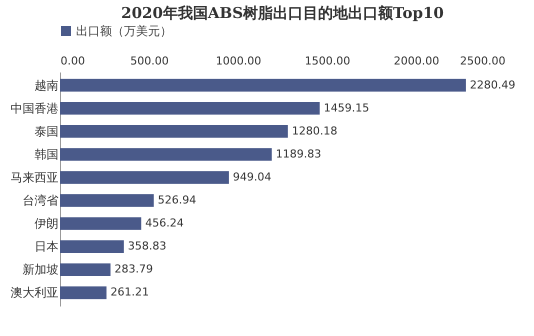 The height and width of the screenshot is (336, 534). What do you see at coordinates (134, 269) in the screenshot?
I see `data-label: 283.79` at bounding box center [134, 269].